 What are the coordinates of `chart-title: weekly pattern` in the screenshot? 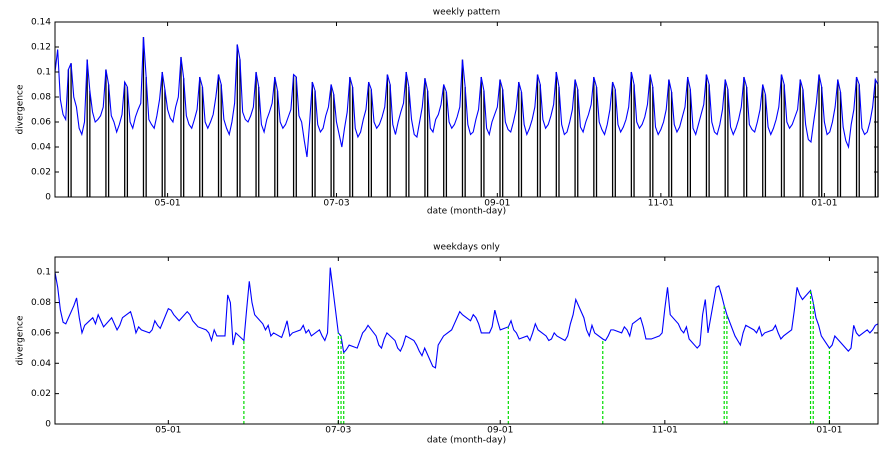 It's located at (466, 13).